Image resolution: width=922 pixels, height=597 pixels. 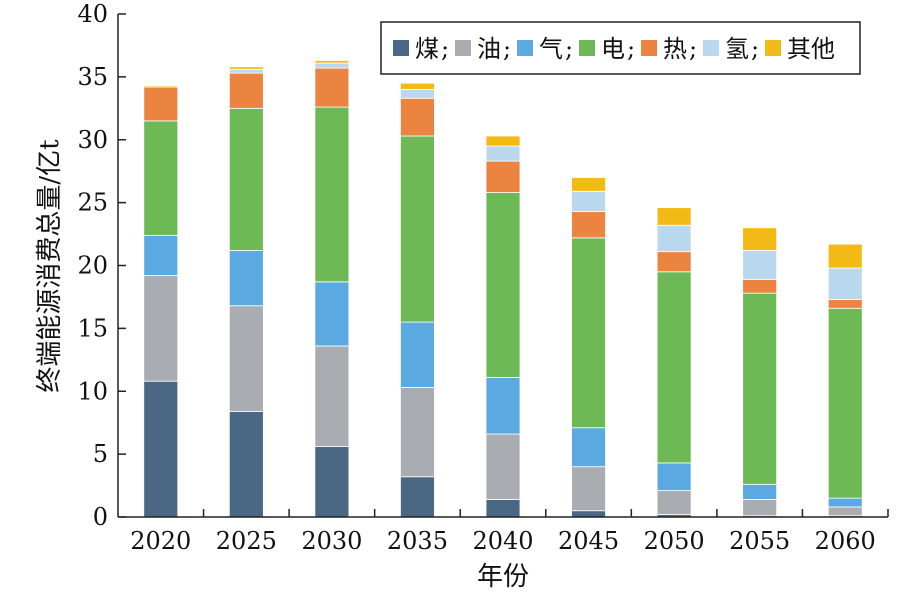 I want to click on x-tick-label: 2020, so click(x=160, y=541).